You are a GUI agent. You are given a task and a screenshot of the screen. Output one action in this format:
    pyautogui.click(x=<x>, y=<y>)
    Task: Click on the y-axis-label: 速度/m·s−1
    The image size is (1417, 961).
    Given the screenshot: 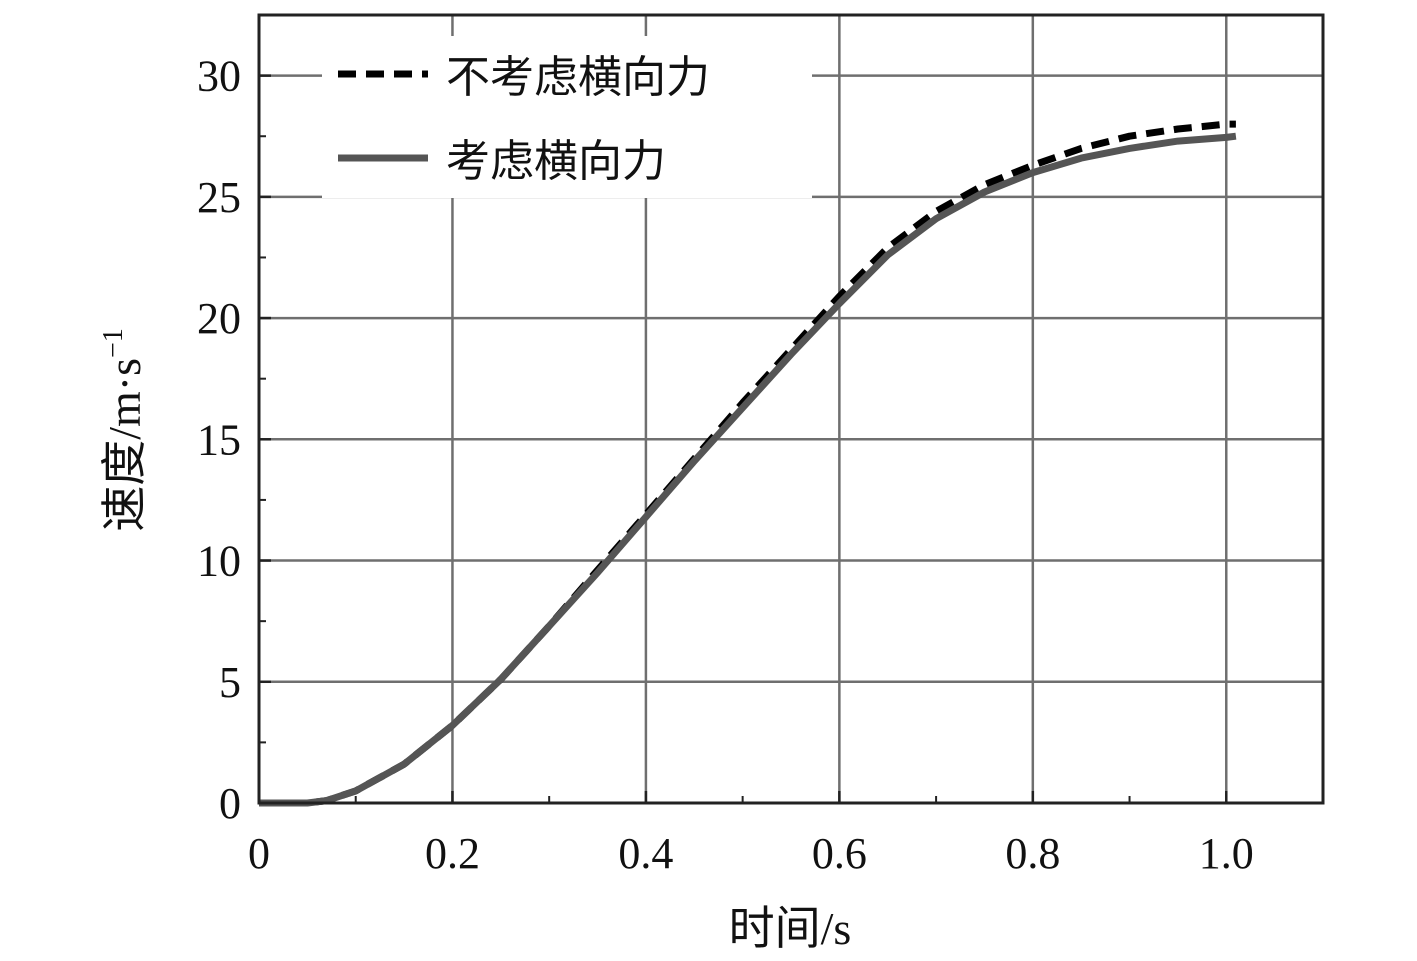 What is the action you would take?
    pyautogui.click(x=124, y=430)
    